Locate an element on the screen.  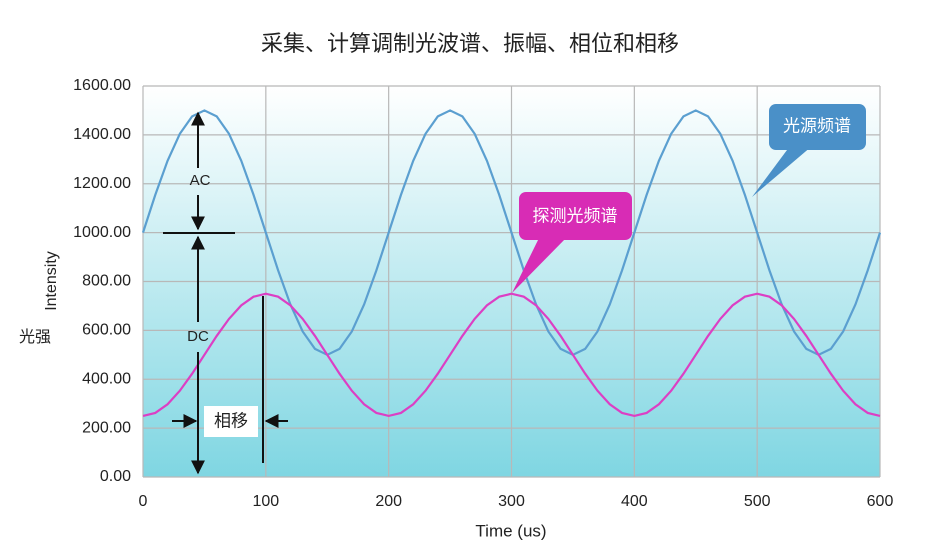
y-tick-label: 1400.00 is located at coordinates (102, 134).